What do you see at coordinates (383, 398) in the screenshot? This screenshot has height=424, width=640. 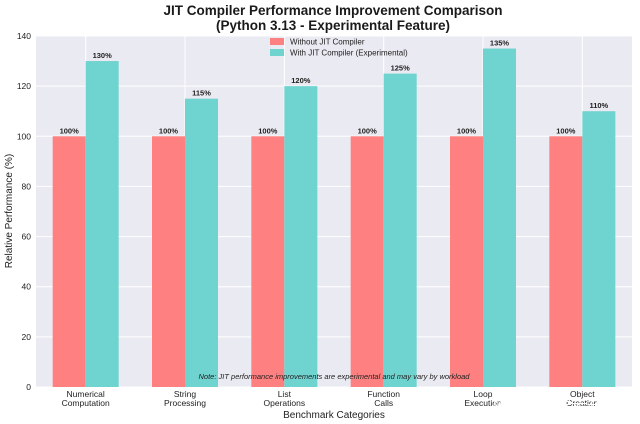 I see `x-tick-label: Function Calls` at bounding box center [383, 398].